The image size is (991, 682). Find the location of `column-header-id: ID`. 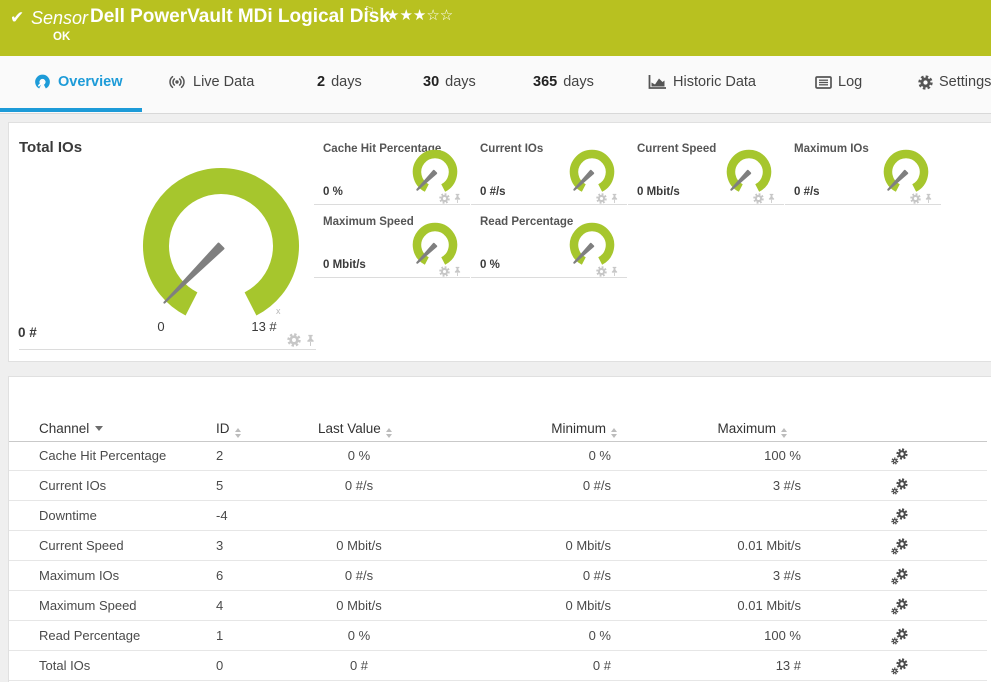

column-header-id: ID is located at coordinates (228, 429).